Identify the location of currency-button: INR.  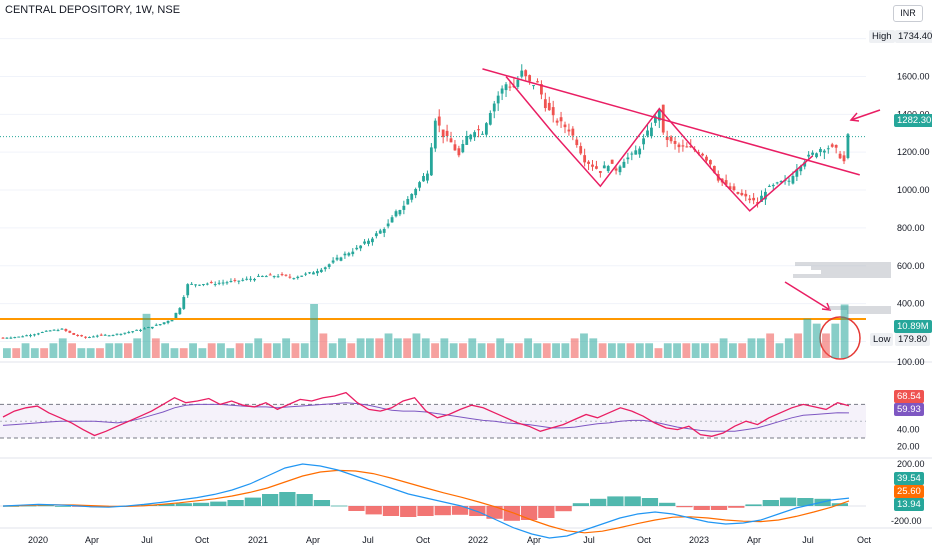
(908, 13).